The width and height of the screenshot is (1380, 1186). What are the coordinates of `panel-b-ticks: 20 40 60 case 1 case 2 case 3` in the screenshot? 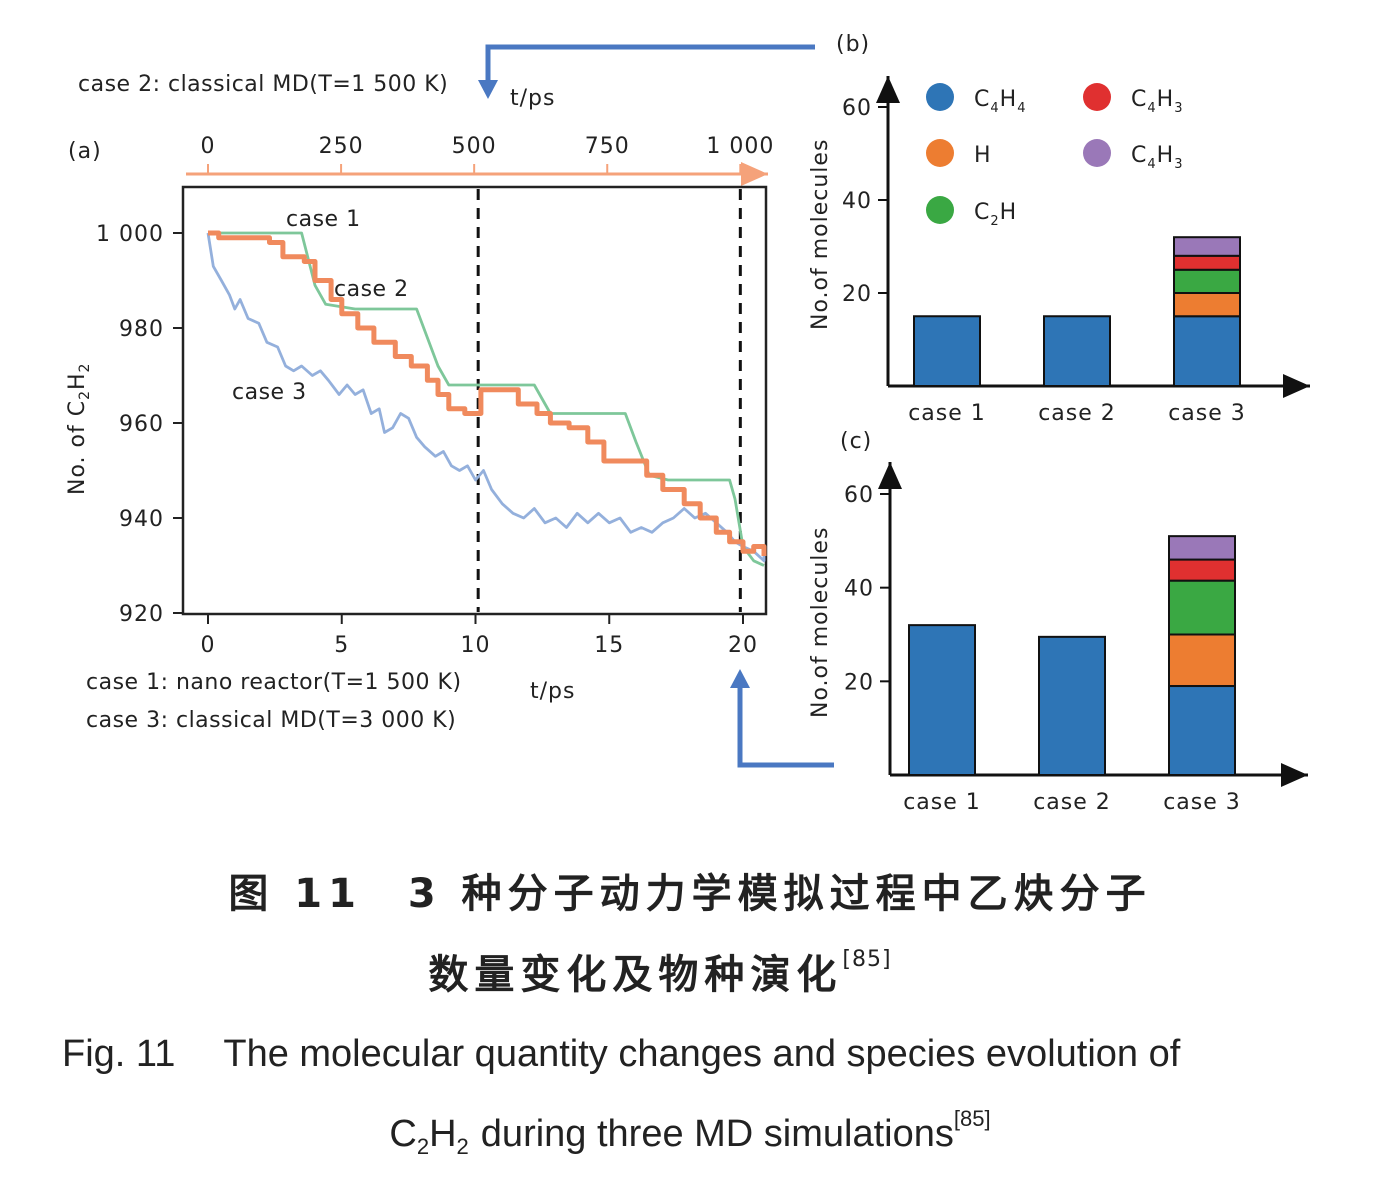 It's located at (1044, 261).